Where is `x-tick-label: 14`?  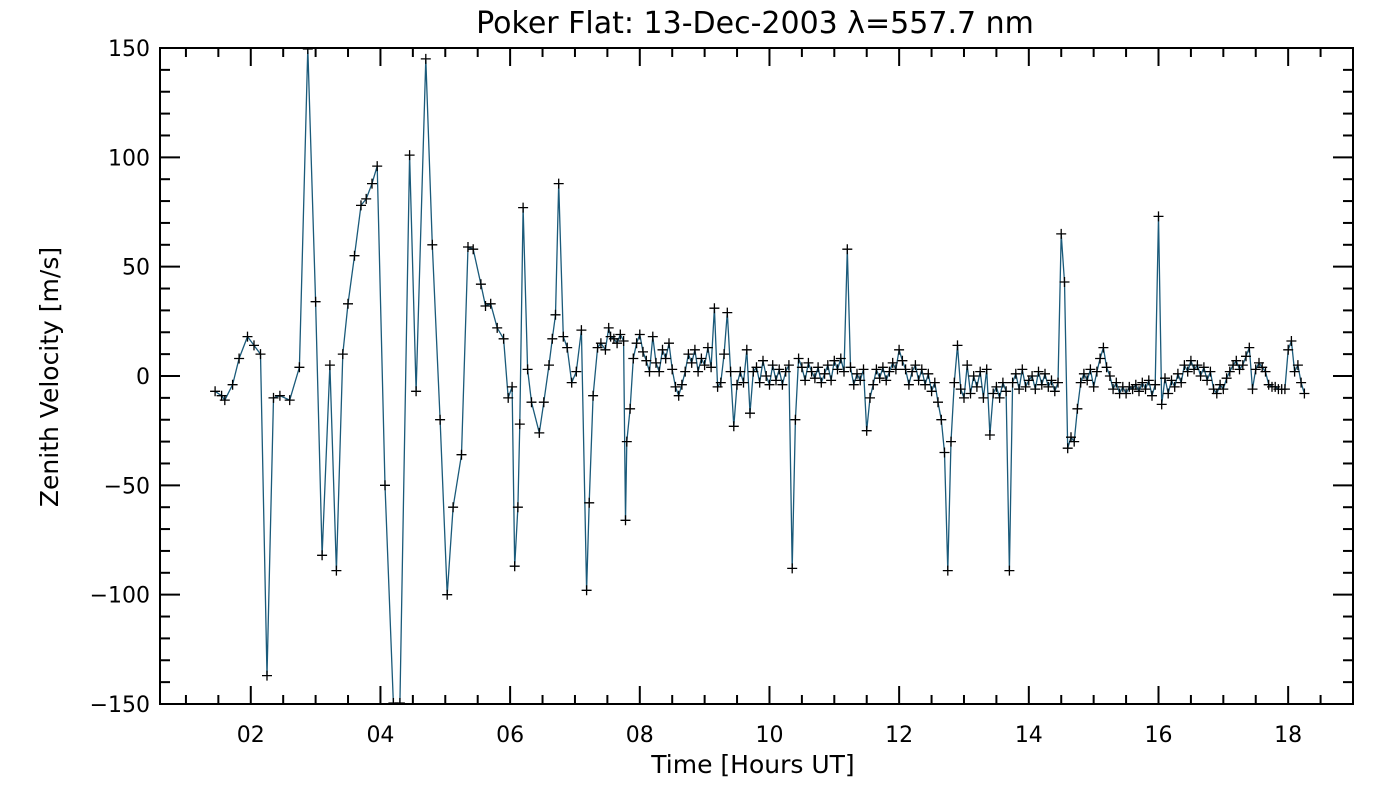 x-tick-label: 14 is located at coordinates (1029, 735).